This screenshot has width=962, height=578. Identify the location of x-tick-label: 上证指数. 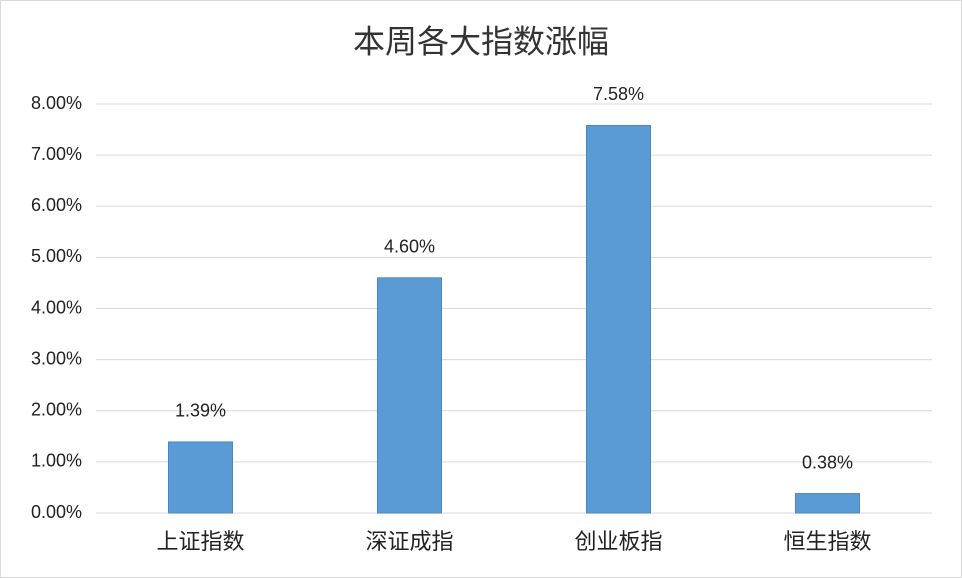
(200, 541).